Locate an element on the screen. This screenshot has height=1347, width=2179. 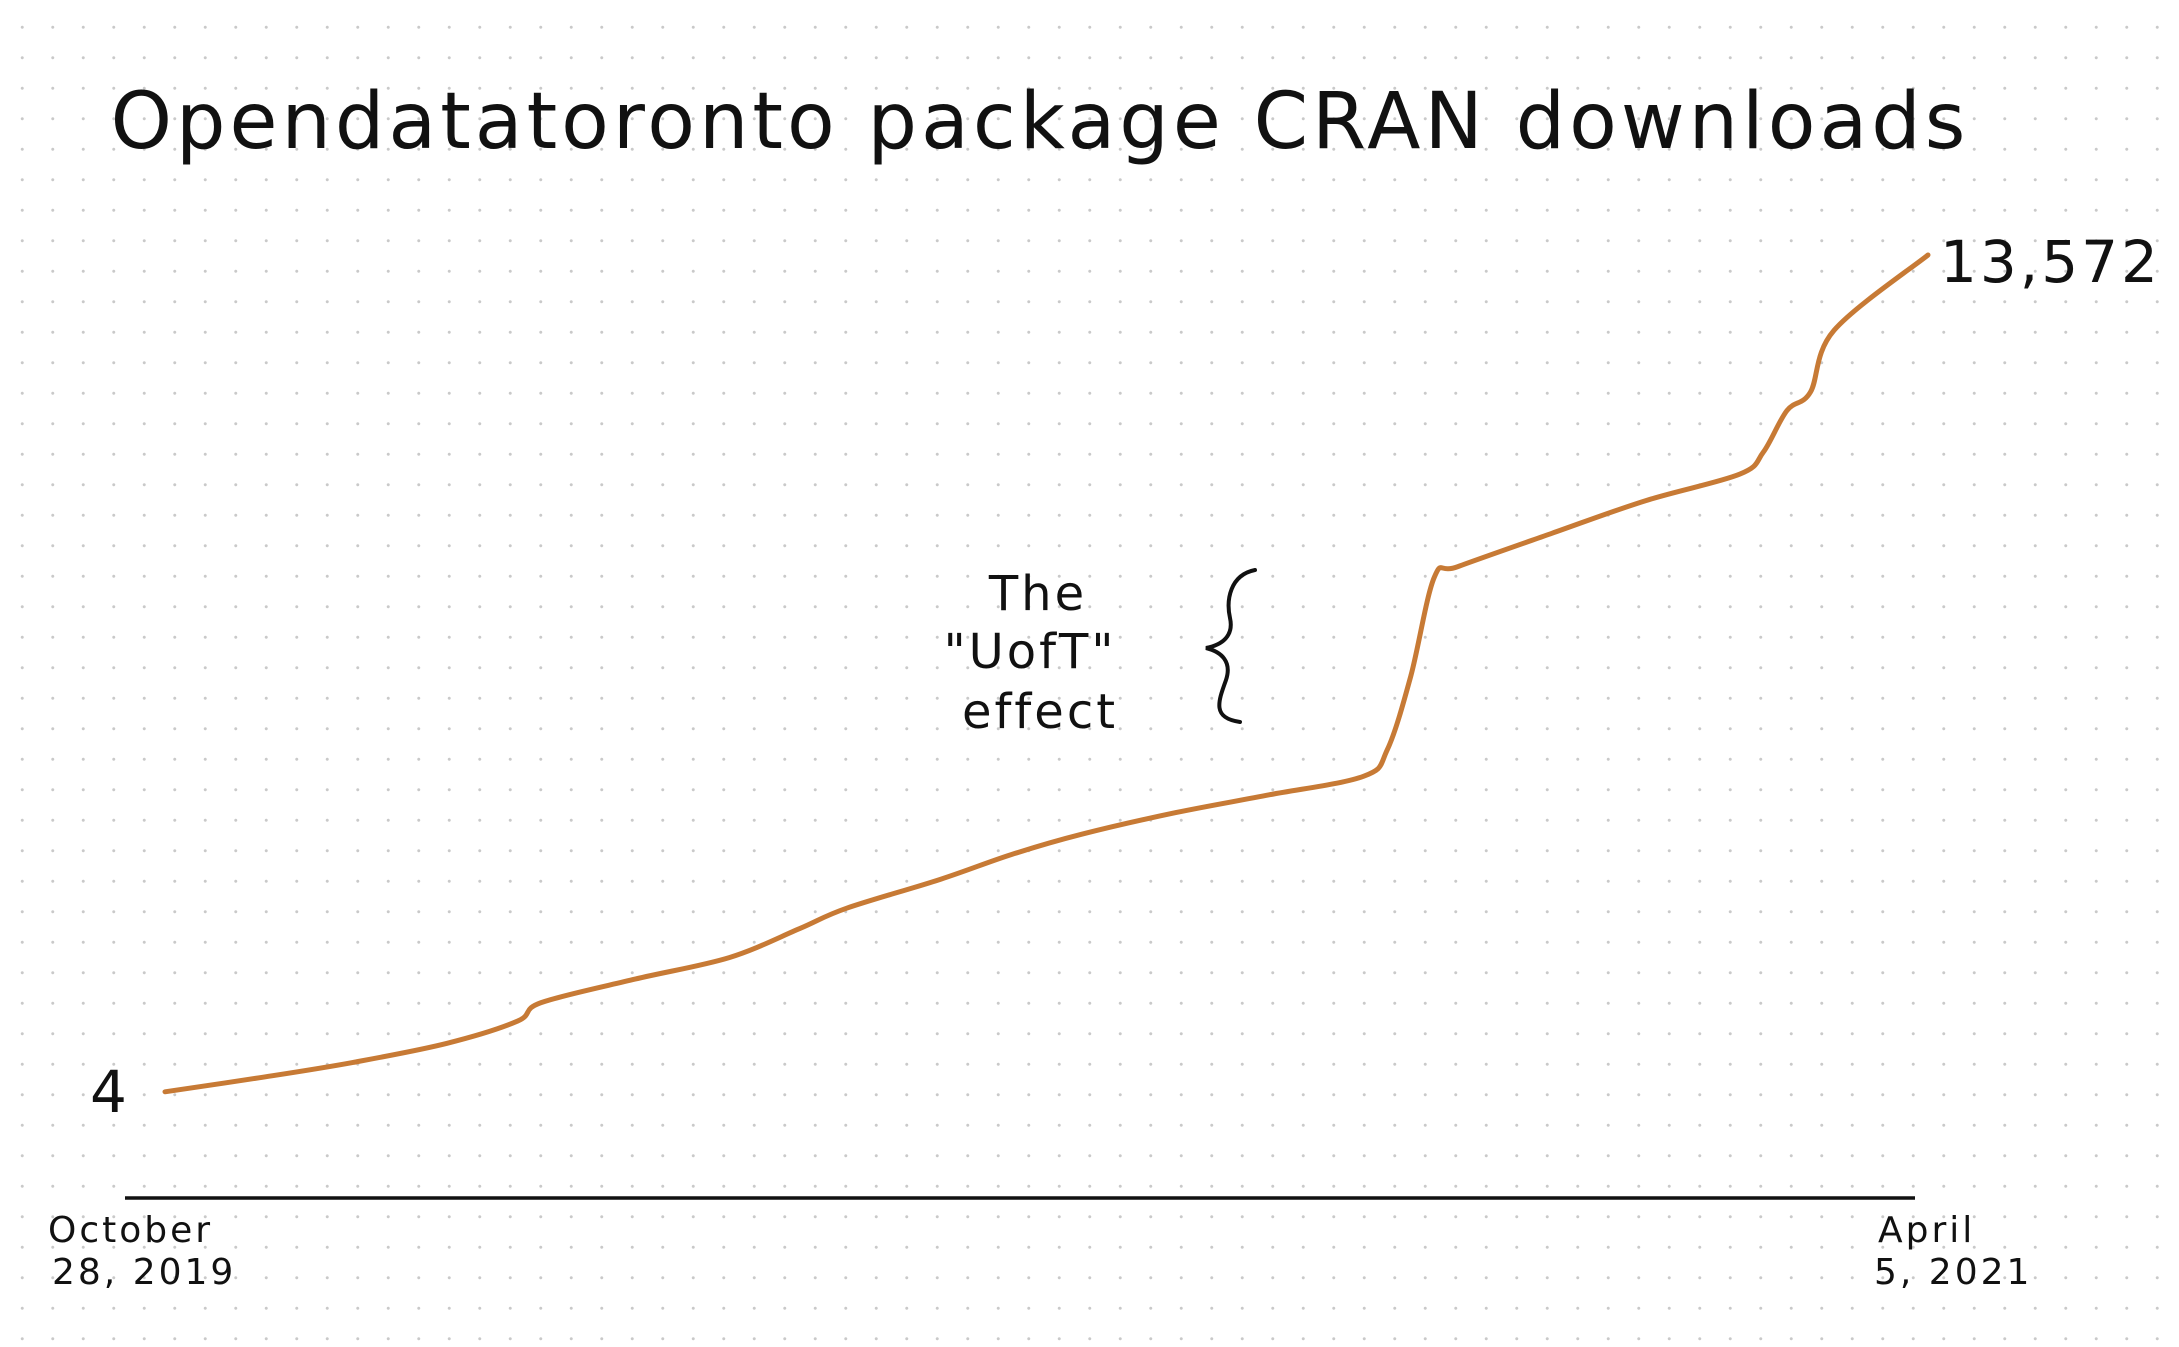
annotation-brace is located at coordinates (1231, 646).